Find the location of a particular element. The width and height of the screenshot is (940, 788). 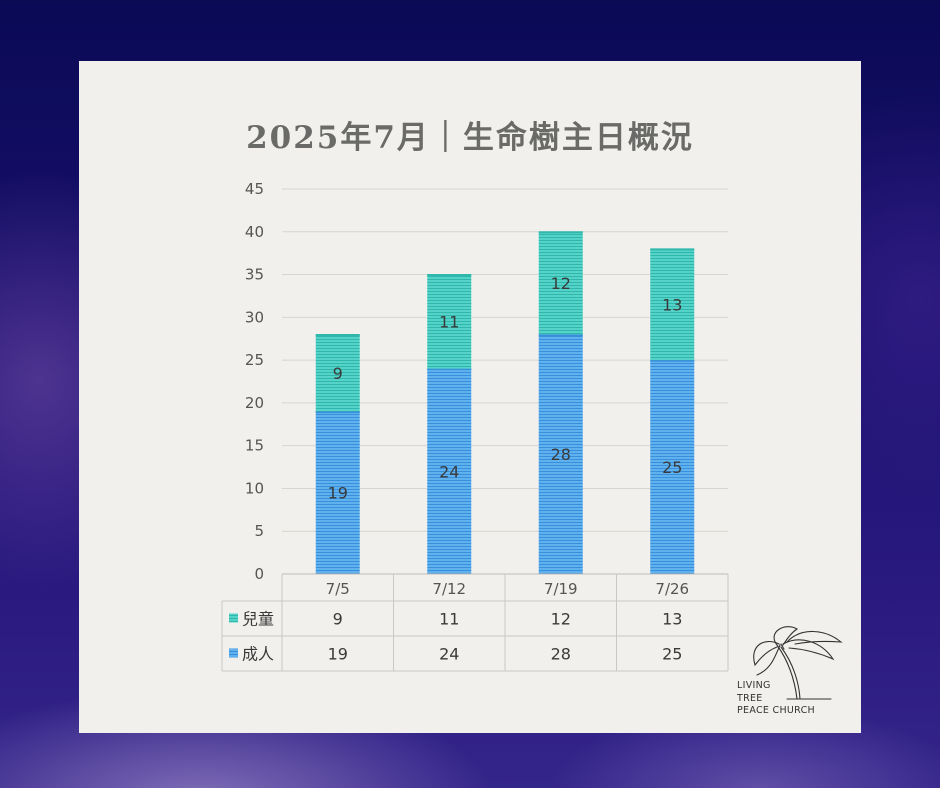

x-tick-label: 7/19 is located at coordinates (561, 589).